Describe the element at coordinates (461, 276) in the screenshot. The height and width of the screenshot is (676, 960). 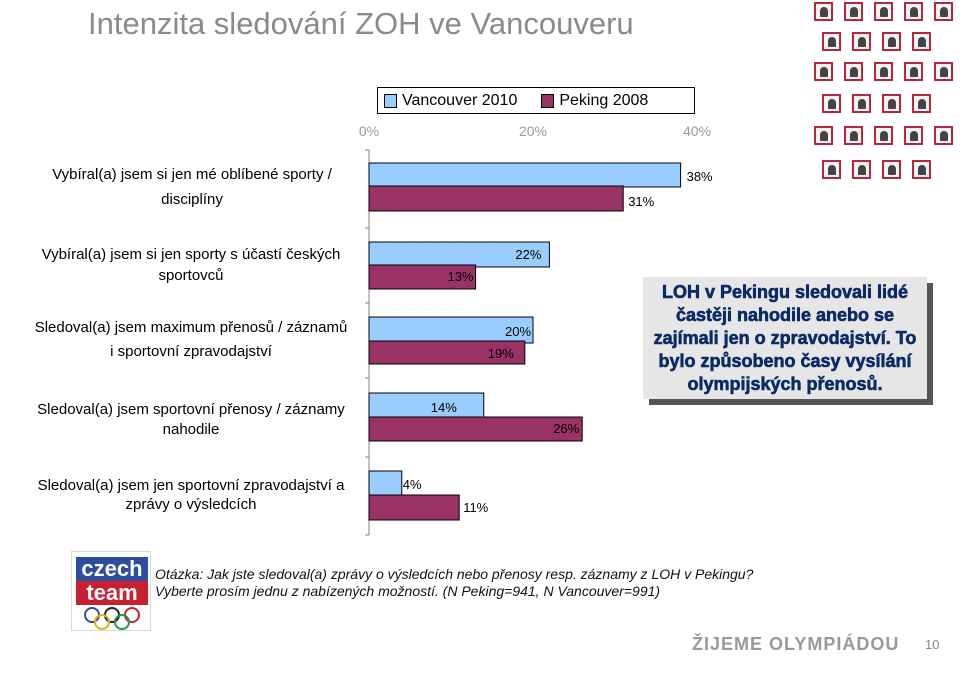
I see `bar-value-label: 13%` at that location.